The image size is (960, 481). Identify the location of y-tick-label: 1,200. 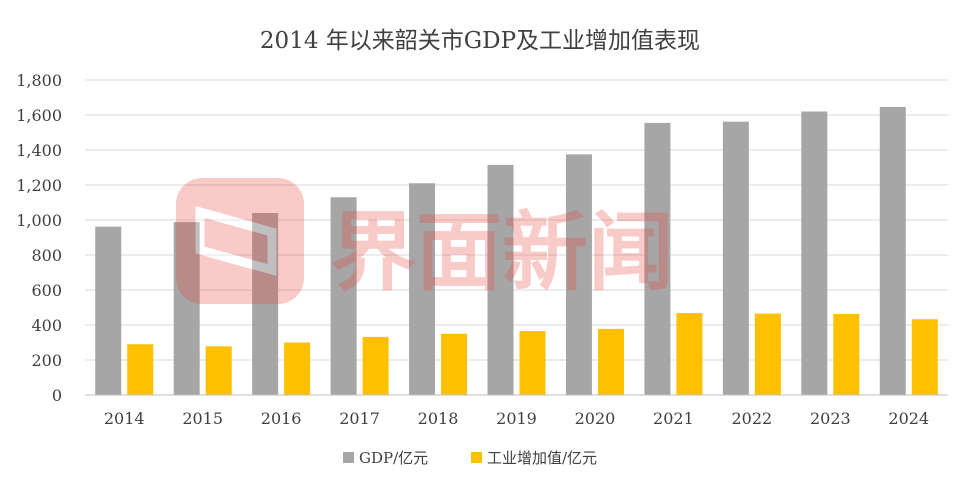
(39, 185).